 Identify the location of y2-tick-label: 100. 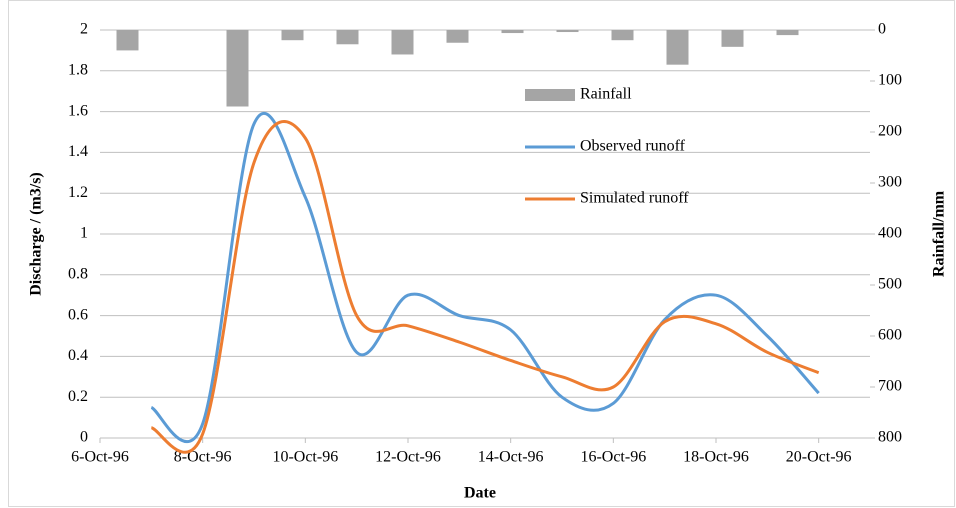
(890, 80).